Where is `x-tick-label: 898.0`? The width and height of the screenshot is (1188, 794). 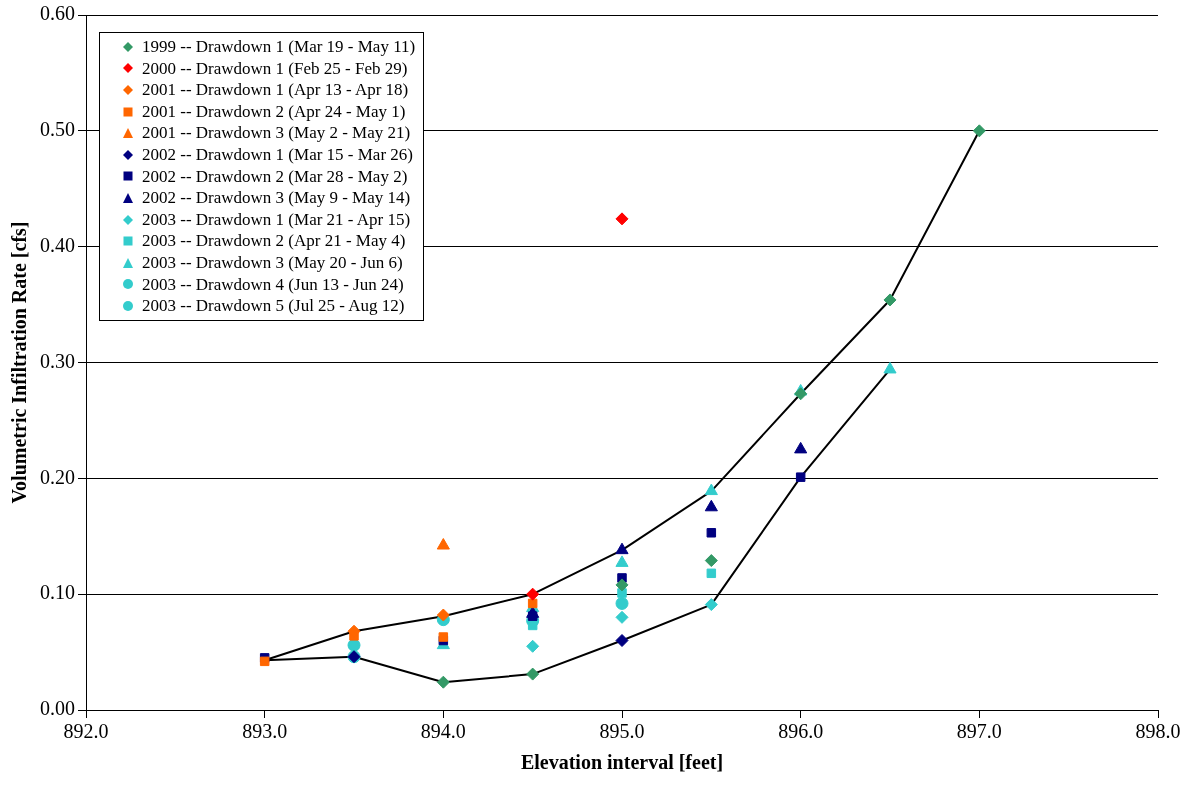
x-tick-label: 898.0 is located at coordinates (1158, 731).